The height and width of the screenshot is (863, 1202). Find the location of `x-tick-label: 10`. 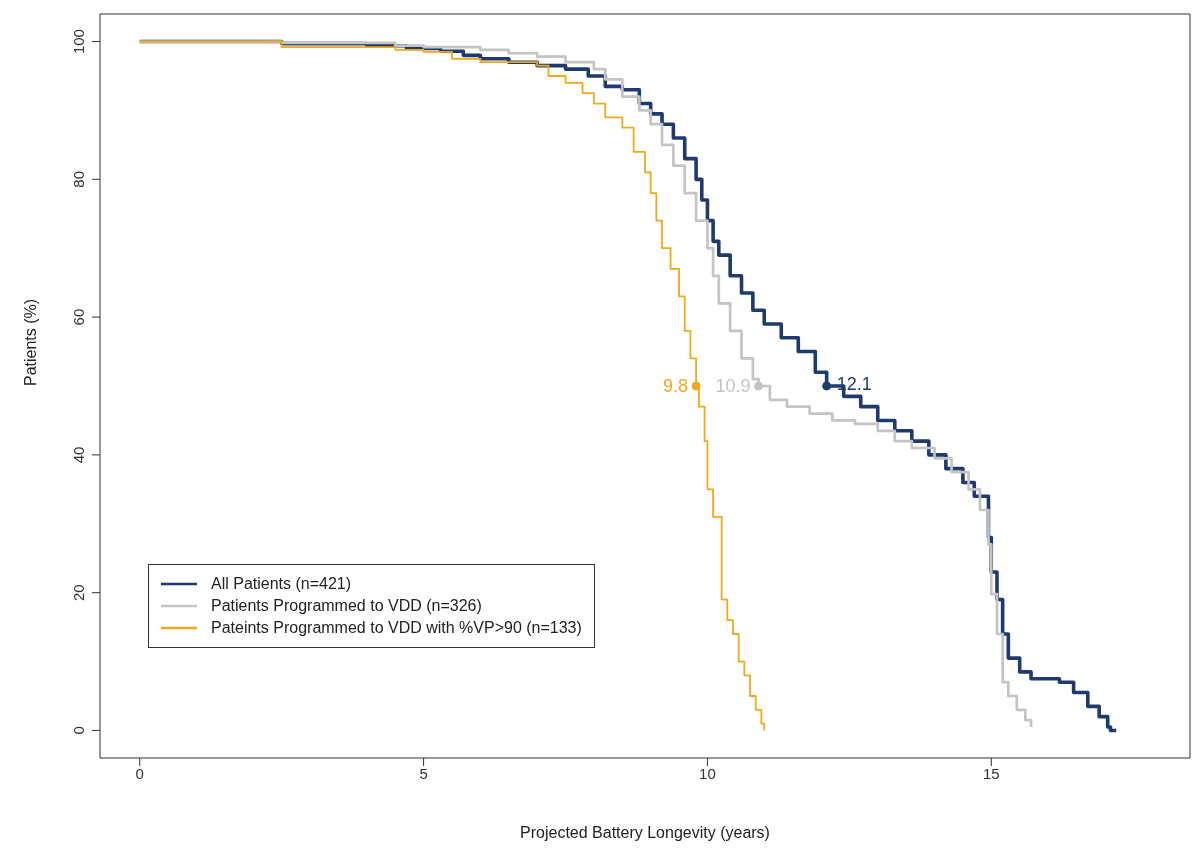

x-tick-label: 10 is located at coordinates (707, 773).